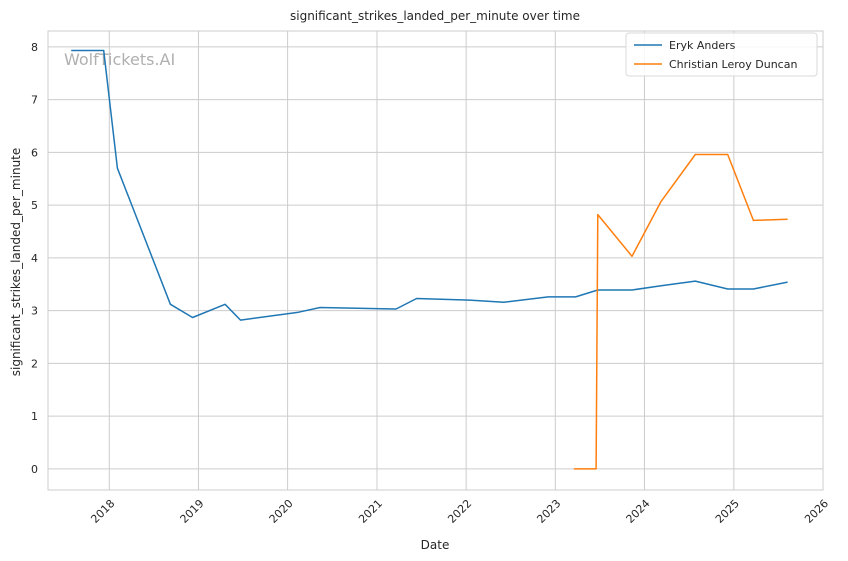 This screenshot has height=561, width=848. I want to click on y-tick-label: 6, so click(34, 152).